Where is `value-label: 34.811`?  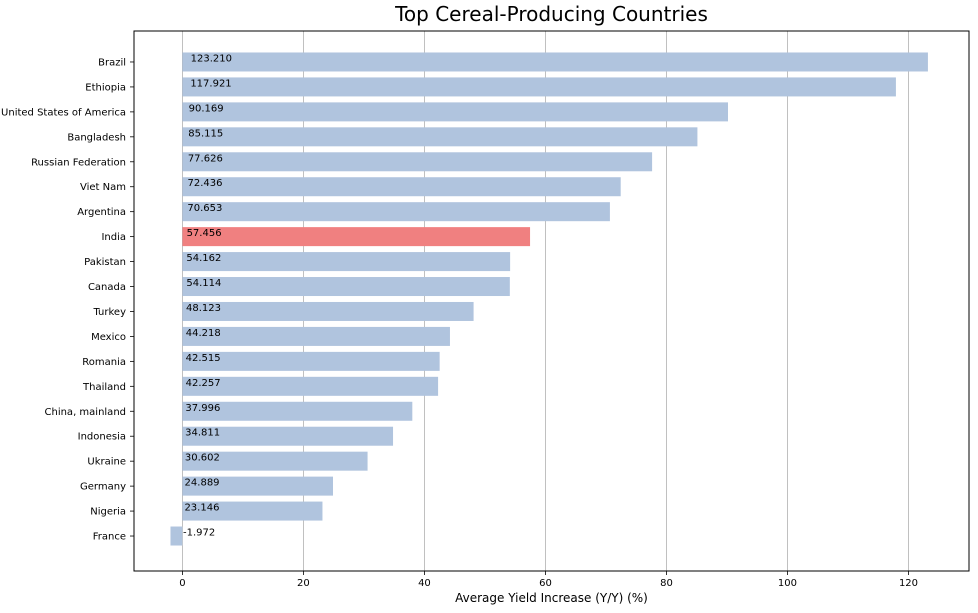
value-label: 34.811 is located at coordinates (202, 433).